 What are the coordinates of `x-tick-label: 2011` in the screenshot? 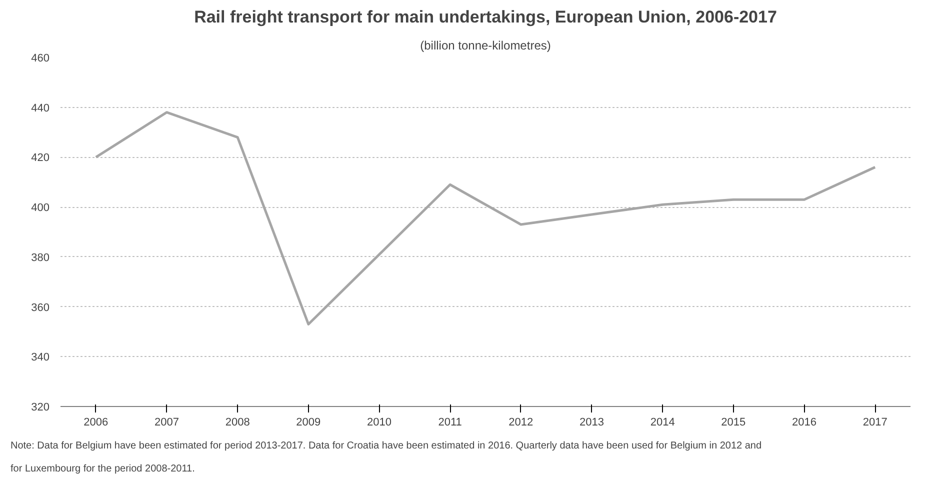 It's located at (450, 422).